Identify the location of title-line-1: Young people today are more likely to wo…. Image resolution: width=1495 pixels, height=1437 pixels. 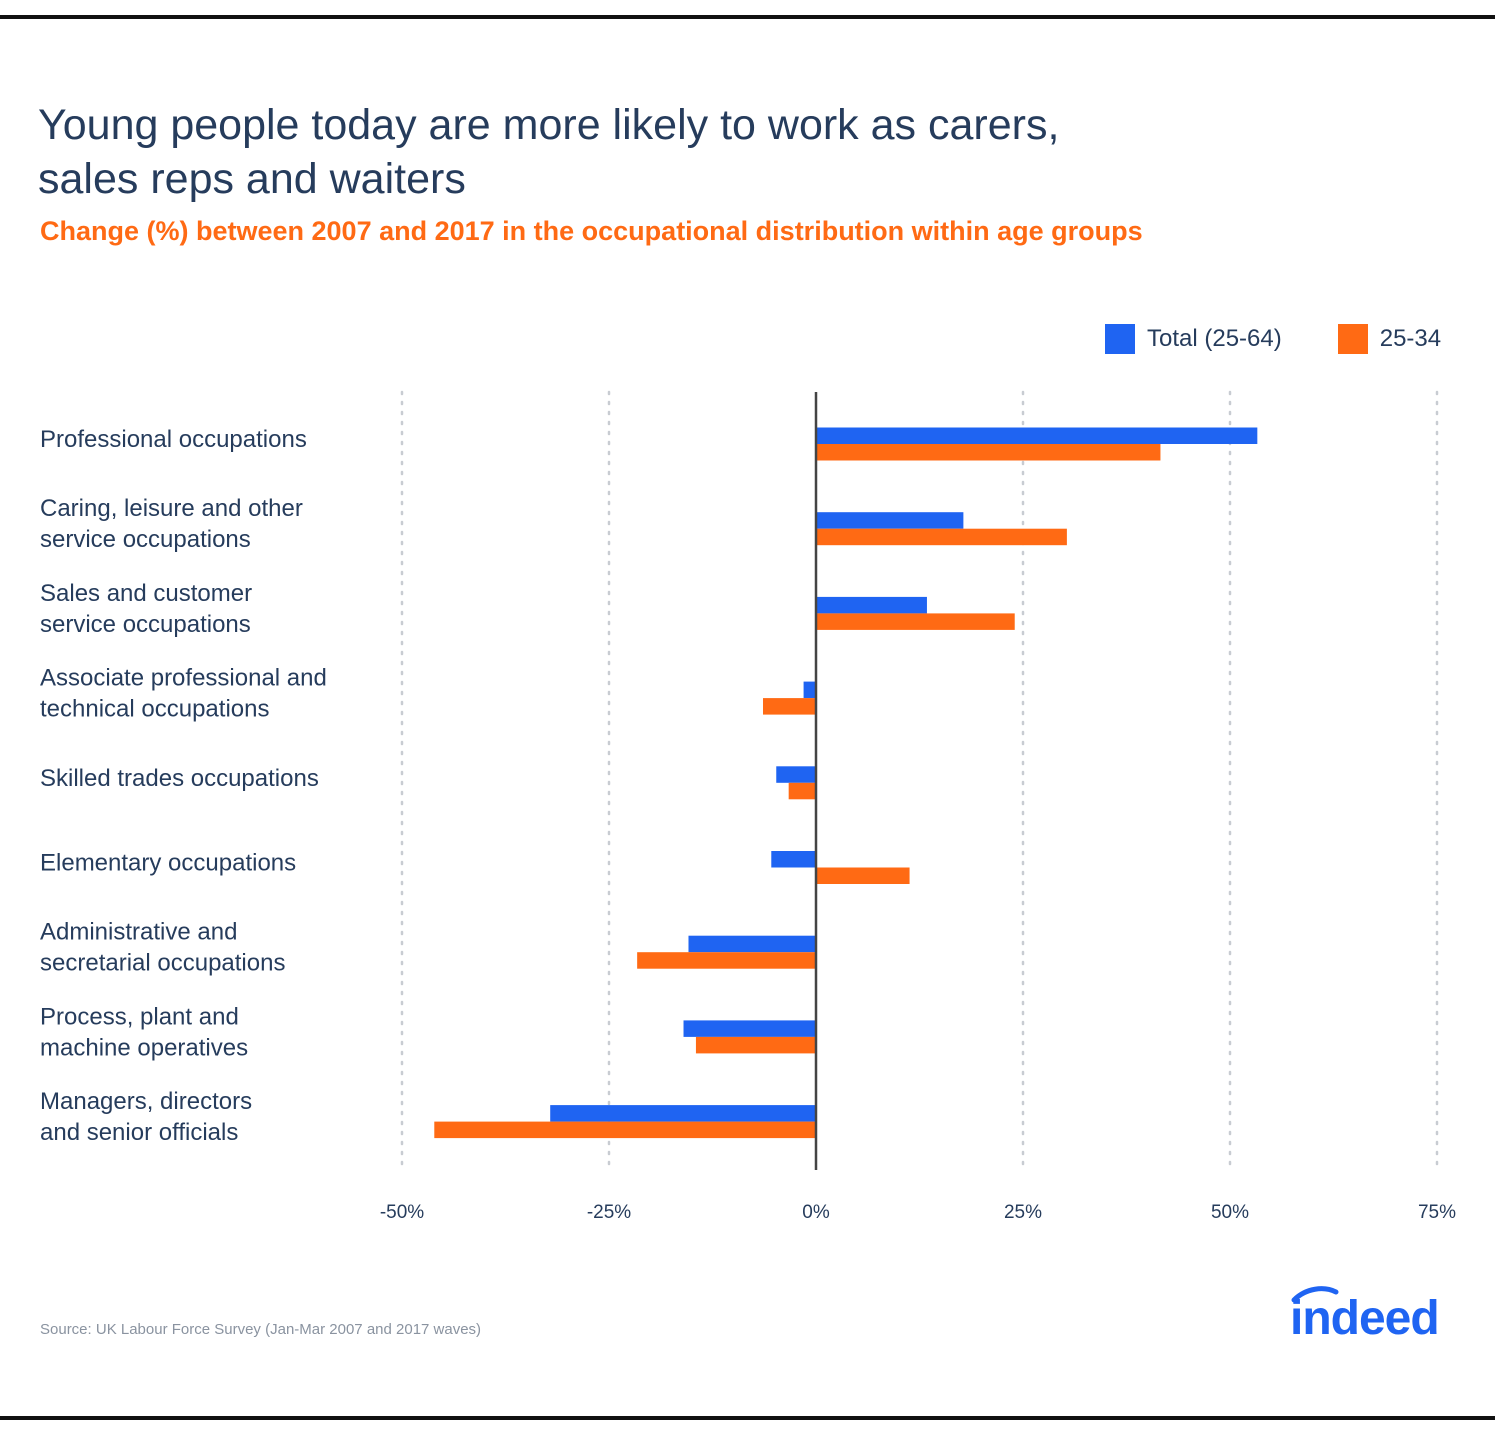
(549, 125).